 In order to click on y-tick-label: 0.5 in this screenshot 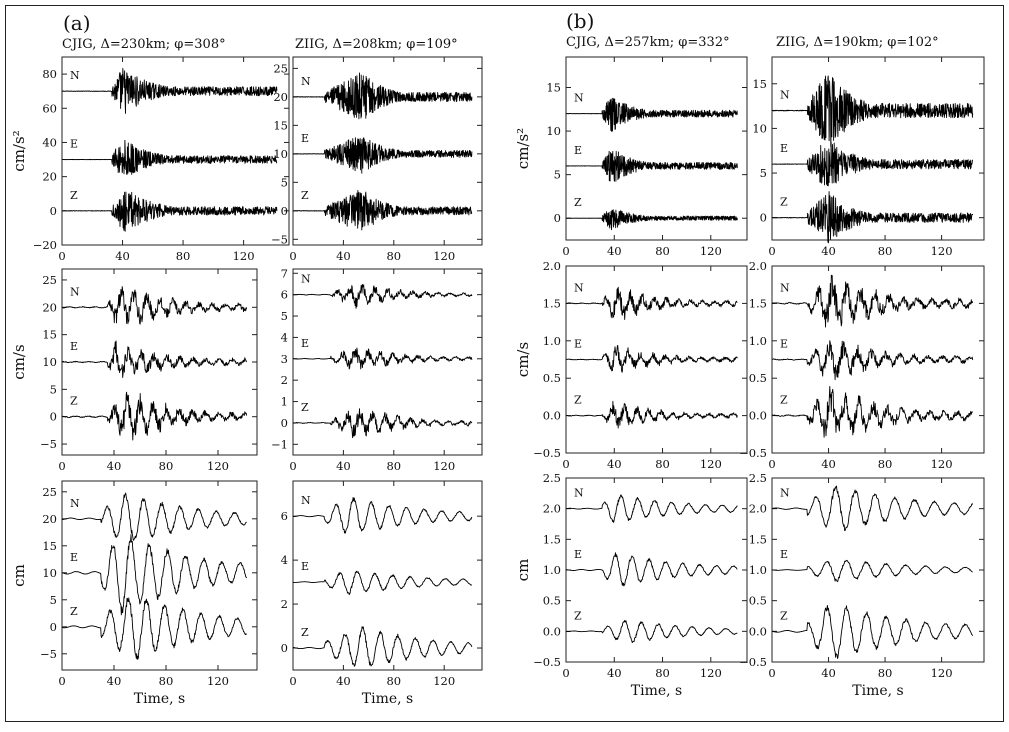, I will do `click(552, 378)`.